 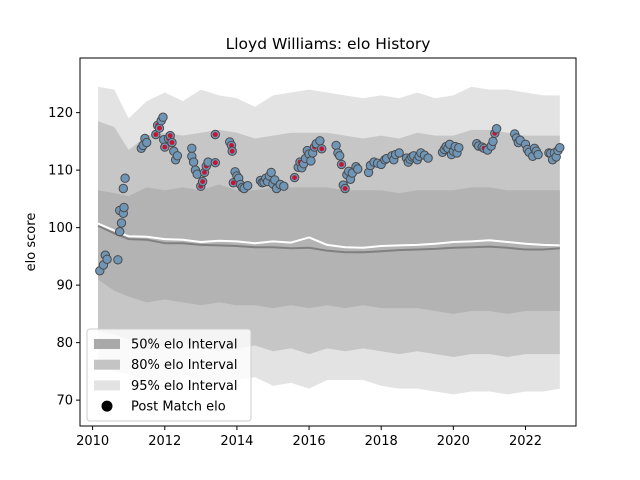 What do you see at coordinates (164, 441) in the screenshot?
I see `x-tick-label: 2012` at bounding box center [164, 441].